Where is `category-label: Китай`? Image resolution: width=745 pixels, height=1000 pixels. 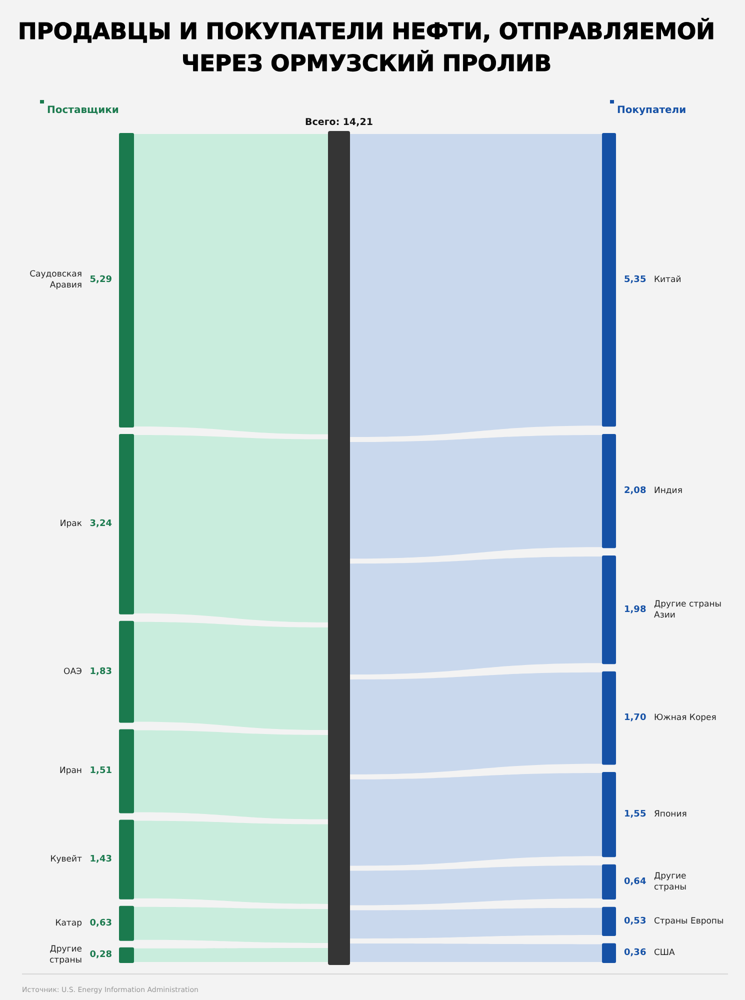 category-label: Китай is located at coordinates (668, 279).